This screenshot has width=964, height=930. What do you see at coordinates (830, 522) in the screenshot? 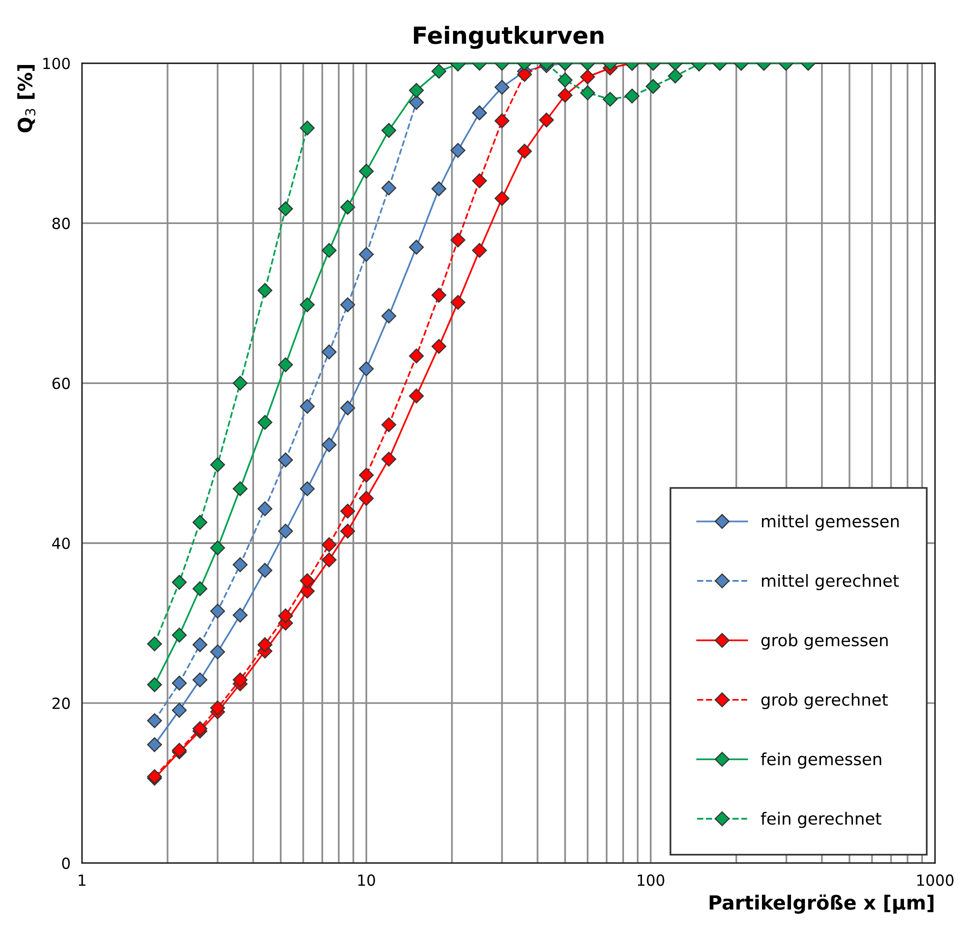
I see `legend-label: mittel gemessen` at bounding box center [830, 522].